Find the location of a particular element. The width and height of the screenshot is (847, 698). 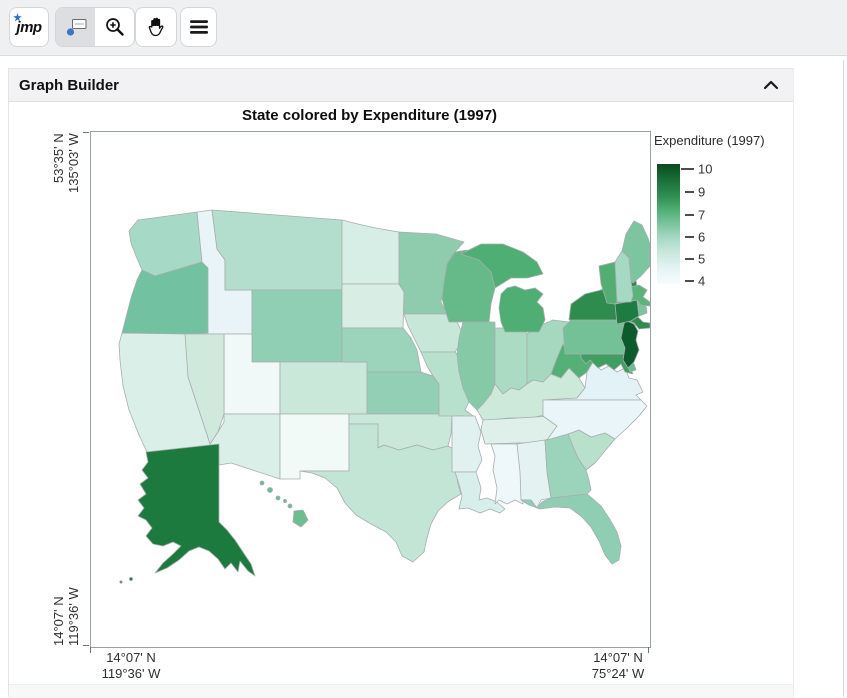

x-axis-left-lon: 119°36' W is located at coordinates (131, 673).